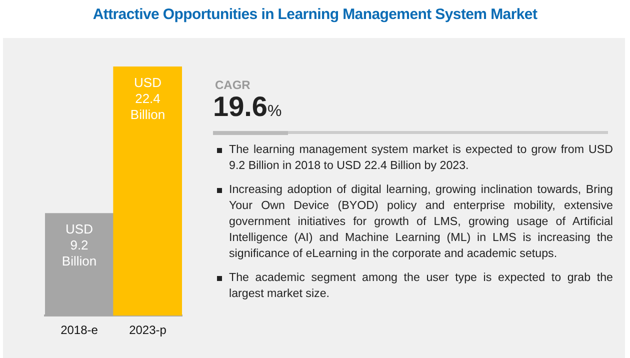  Describe the element at coordinates (79, 245) in the screenshot. I see `data-label: USD 9.2 Billion` at that location.